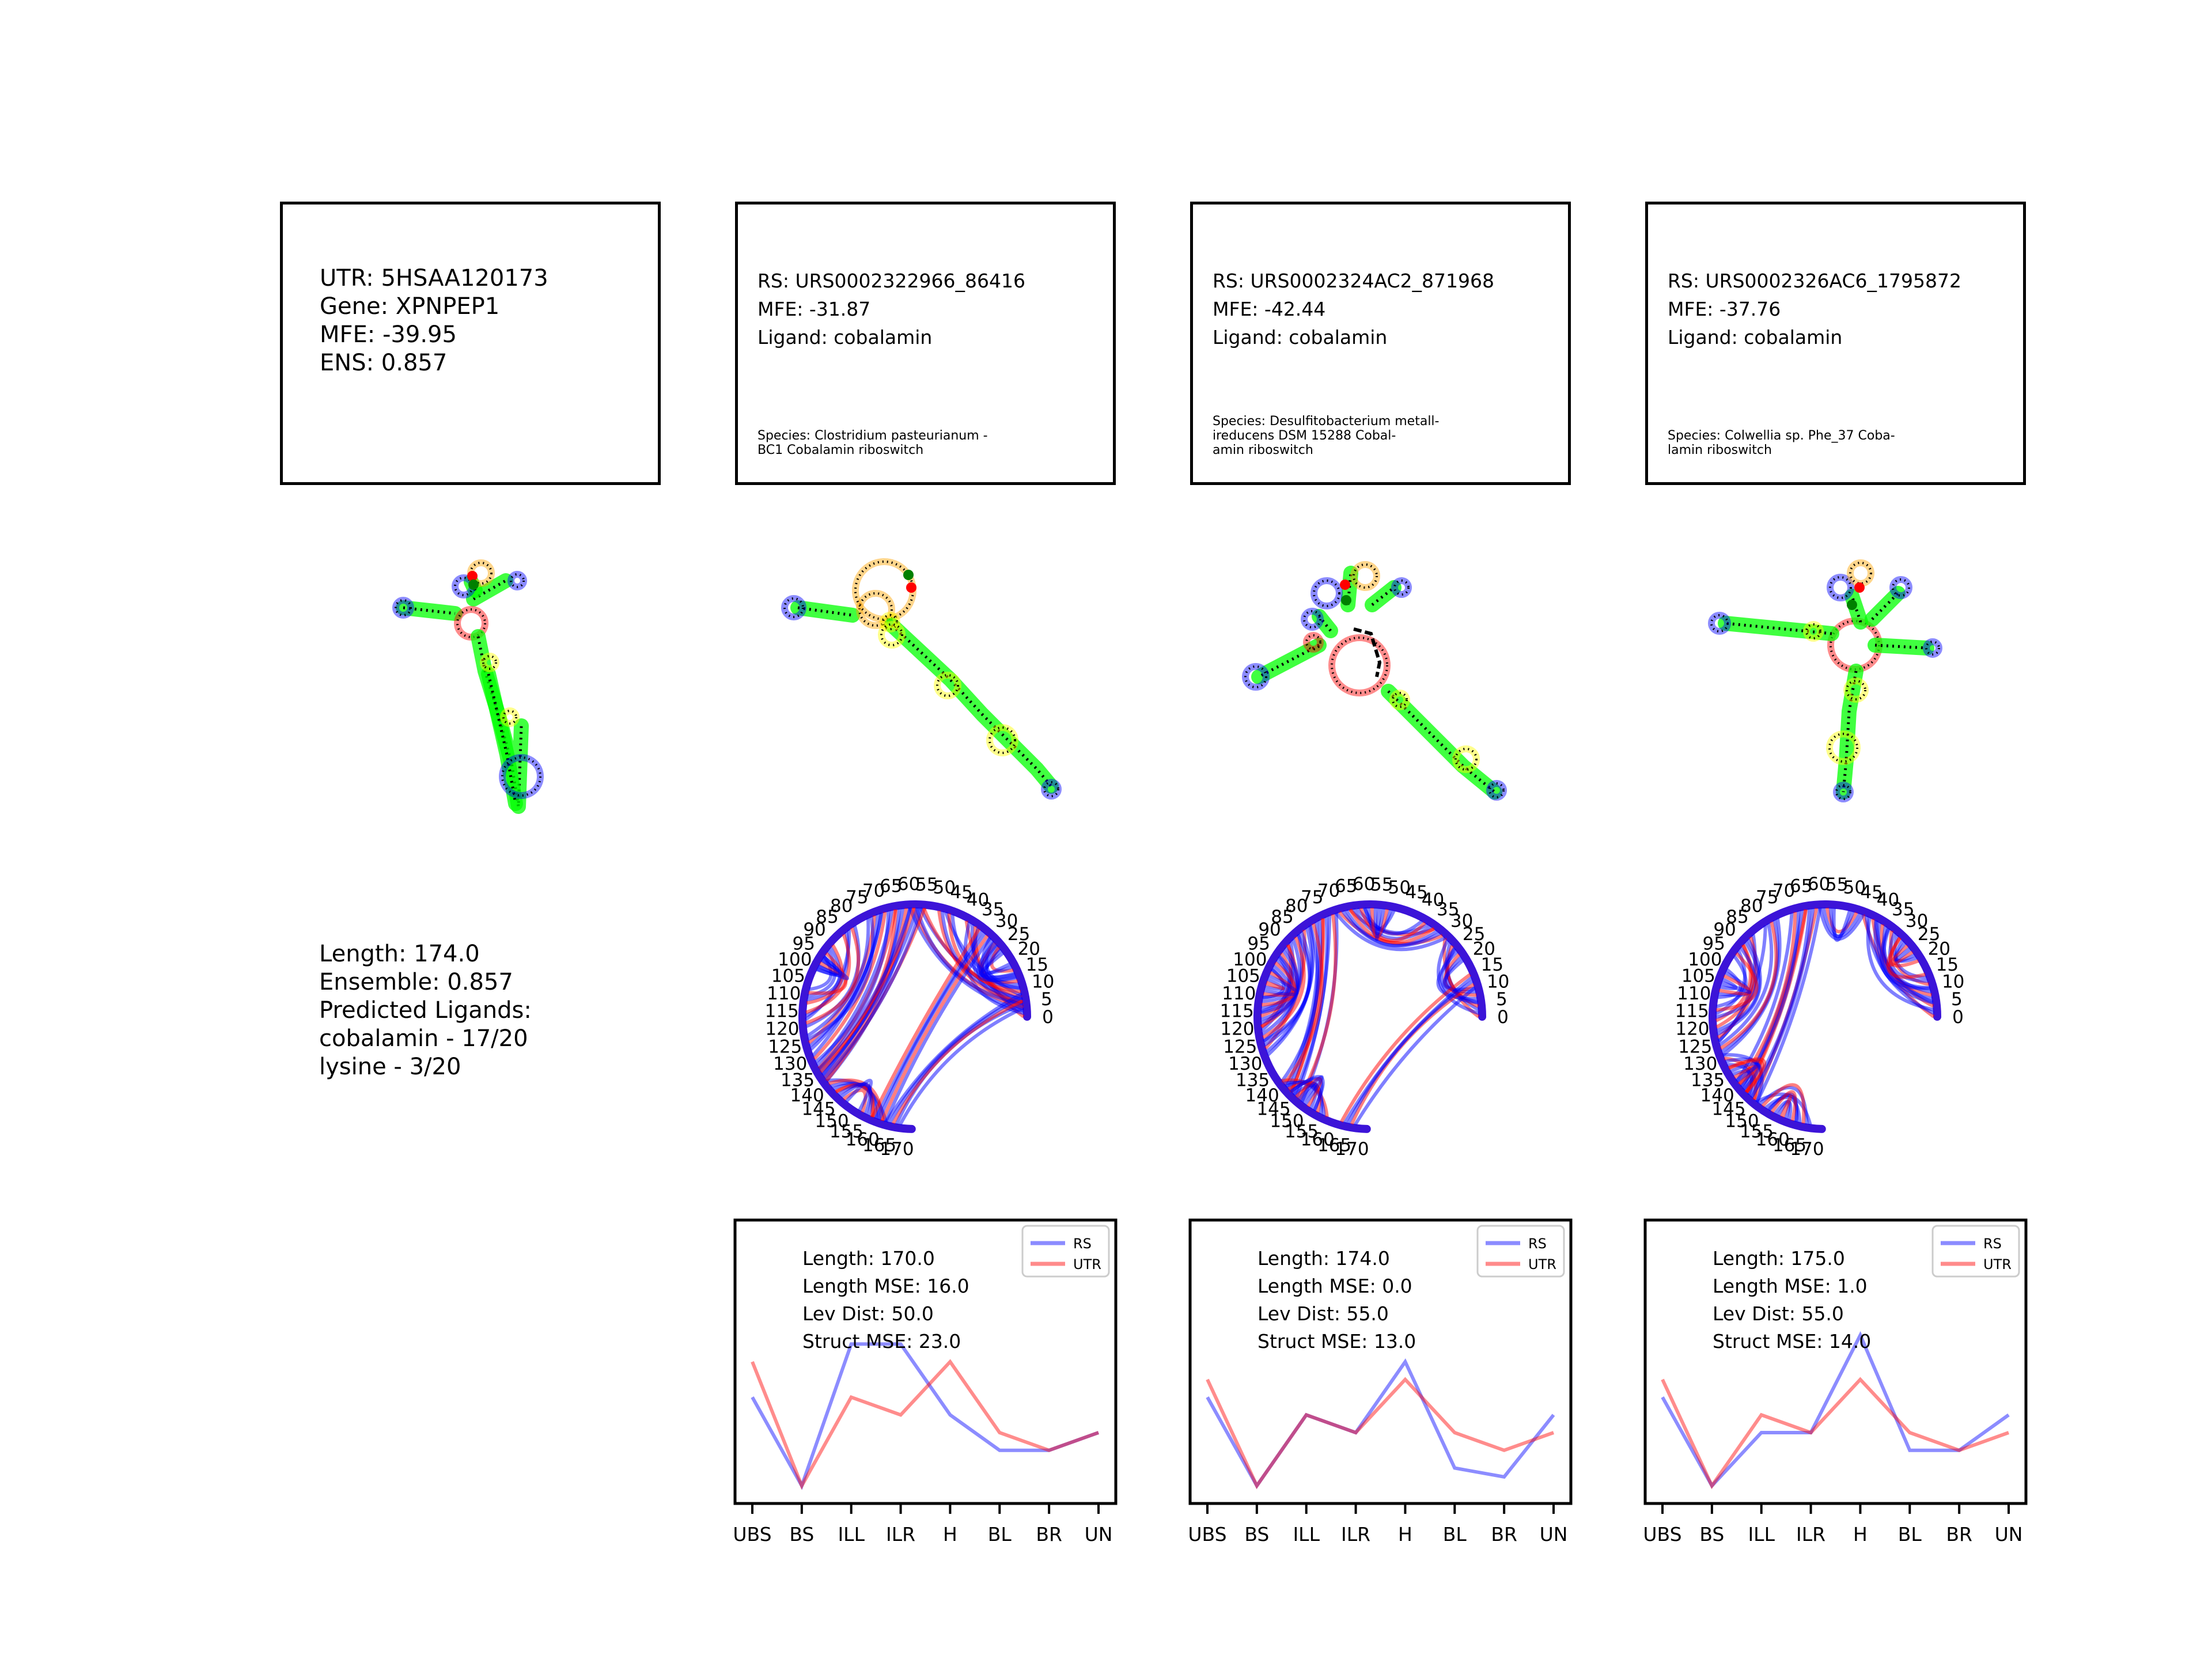 This screenshot has width=2212, height=1659. Describe the element at coordinates (1262, 1095) in the screenshot. I see `arc-tick-label: 140` at that location.